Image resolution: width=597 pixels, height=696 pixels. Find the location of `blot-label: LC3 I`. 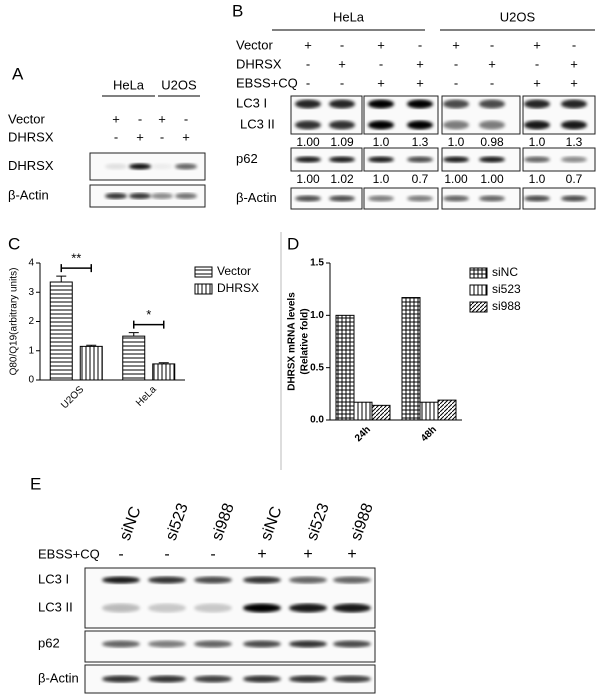

blot-label: LC3 I is located at coordinates (53, 578).